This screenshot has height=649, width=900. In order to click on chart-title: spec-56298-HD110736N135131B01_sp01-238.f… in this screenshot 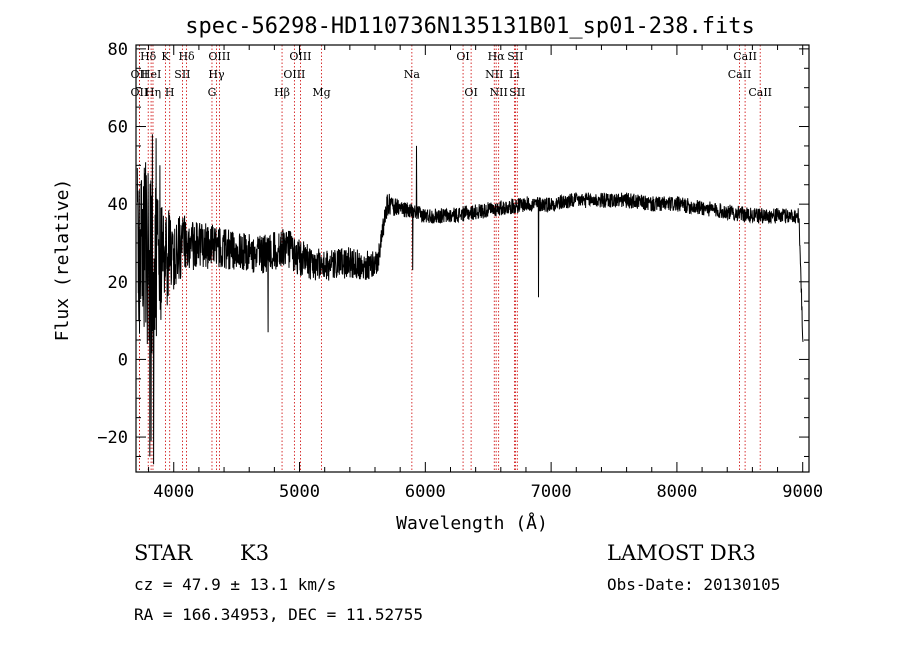, I will do `click(470, 26)`.